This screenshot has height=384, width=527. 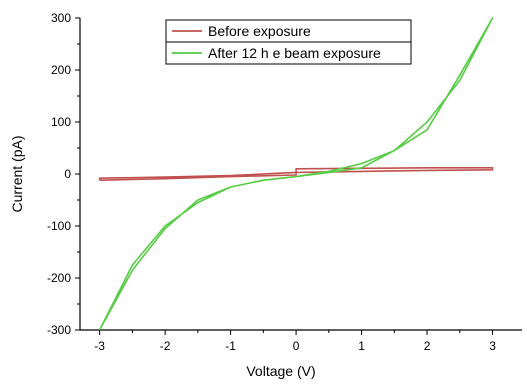 I want to click on x-tick-label: -2, so click(x=165, y=346).